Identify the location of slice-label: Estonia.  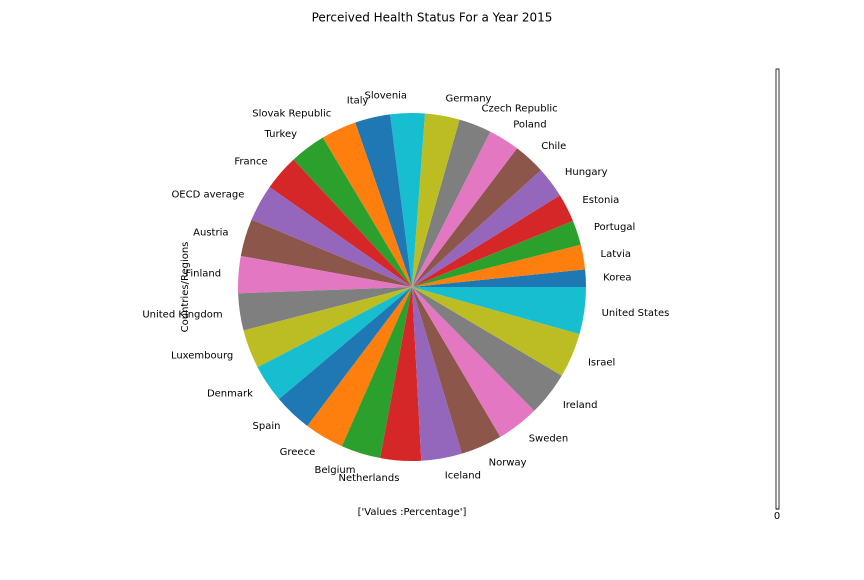
(600, 200).